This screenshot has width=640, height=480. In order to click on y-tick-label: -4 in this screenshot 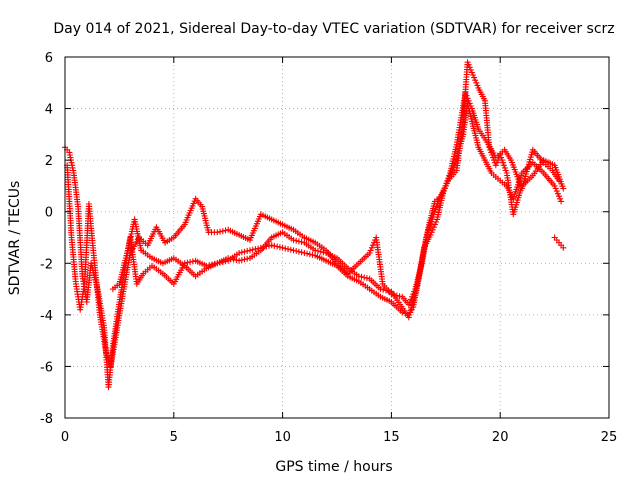, I will do `click(46, 316)`.